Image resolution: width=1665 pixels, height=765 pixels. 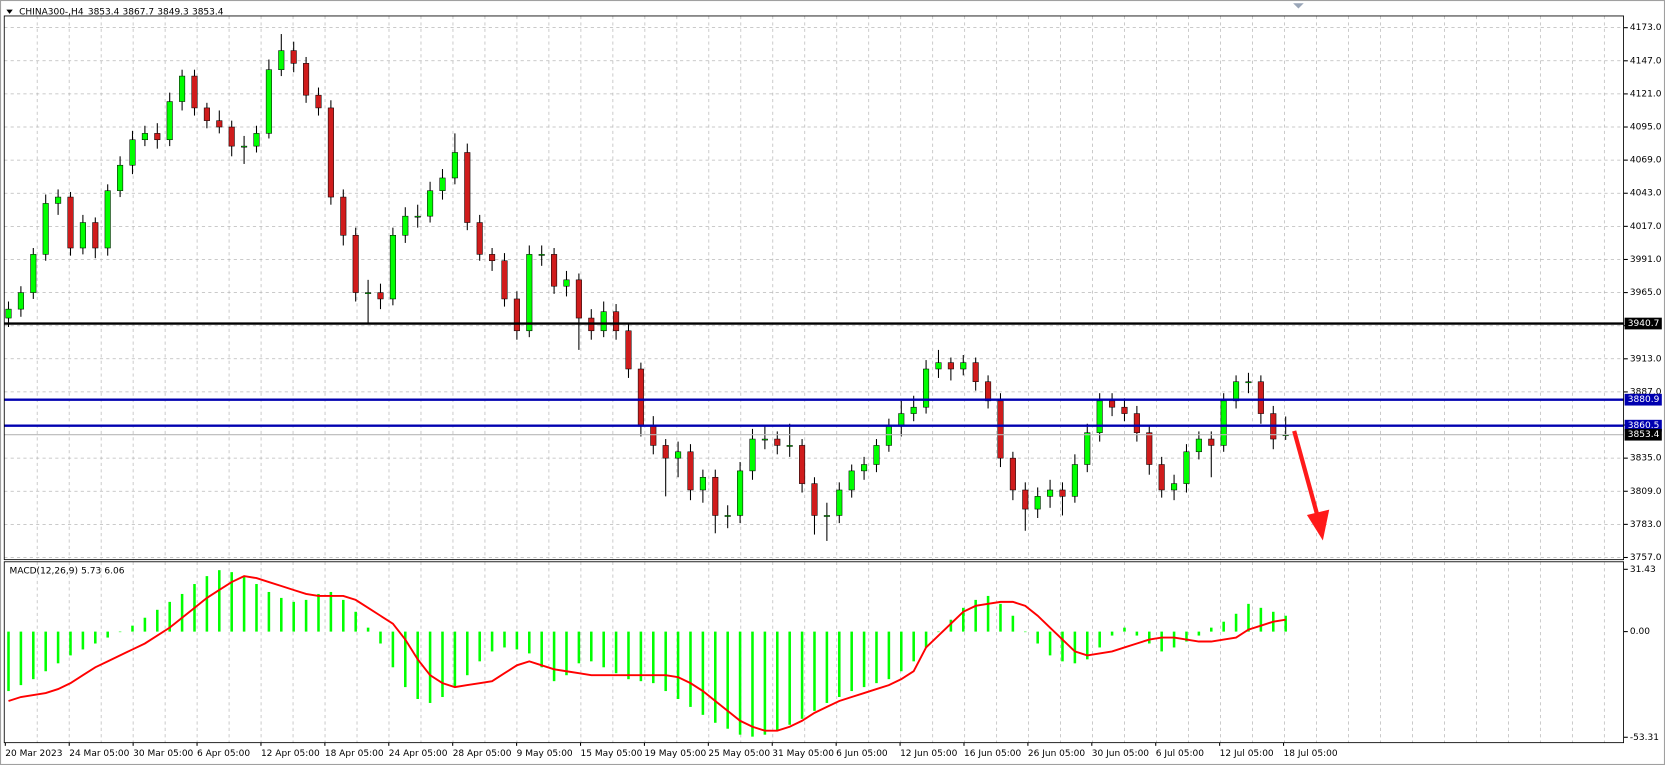 What do you see at coordinates (1306, 473) in the screenshot?
I see `arrow-shaft` at bounding box center [1306, 473].